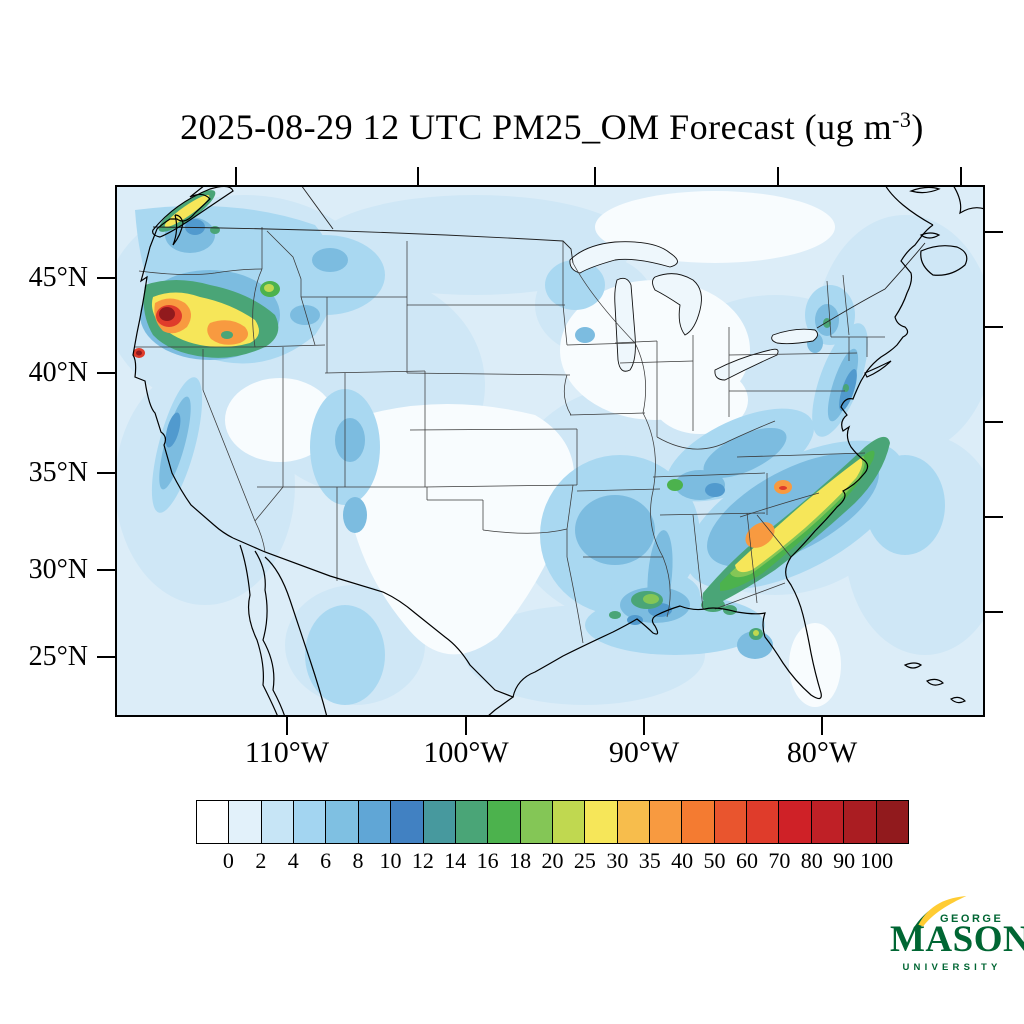 The image size is (1024, 1024). What do you see at coordinates (552, 860) in the screenshot?
I see `colorbar-tick-label: 20` at bounding box center [552, 860].